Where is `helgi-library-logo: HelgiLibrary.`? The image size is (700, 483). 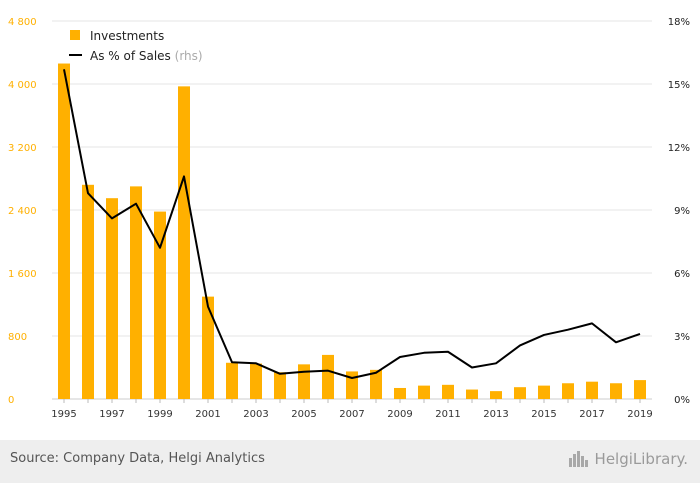 helgi-library-logo: HelgiLibrary. is located at coordinates (628, 459).